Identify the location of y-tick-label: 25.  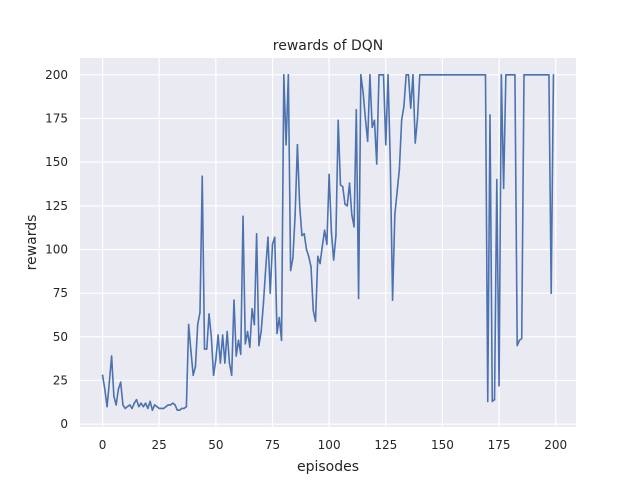
(60, 380).